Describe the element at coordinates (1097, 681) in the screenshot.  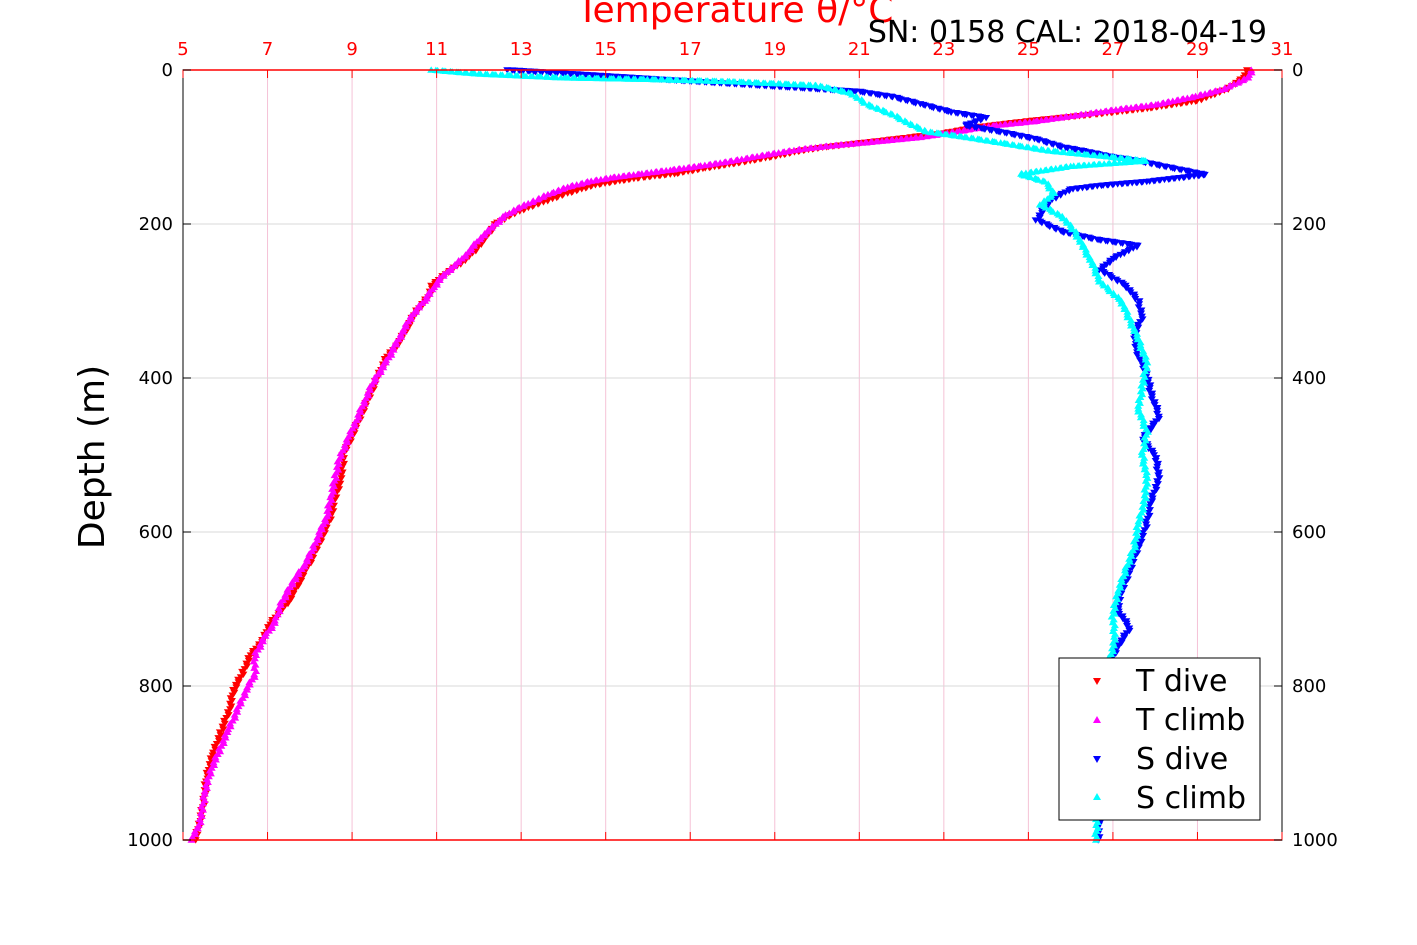
I see `legend-marker-t-dive` at that location.